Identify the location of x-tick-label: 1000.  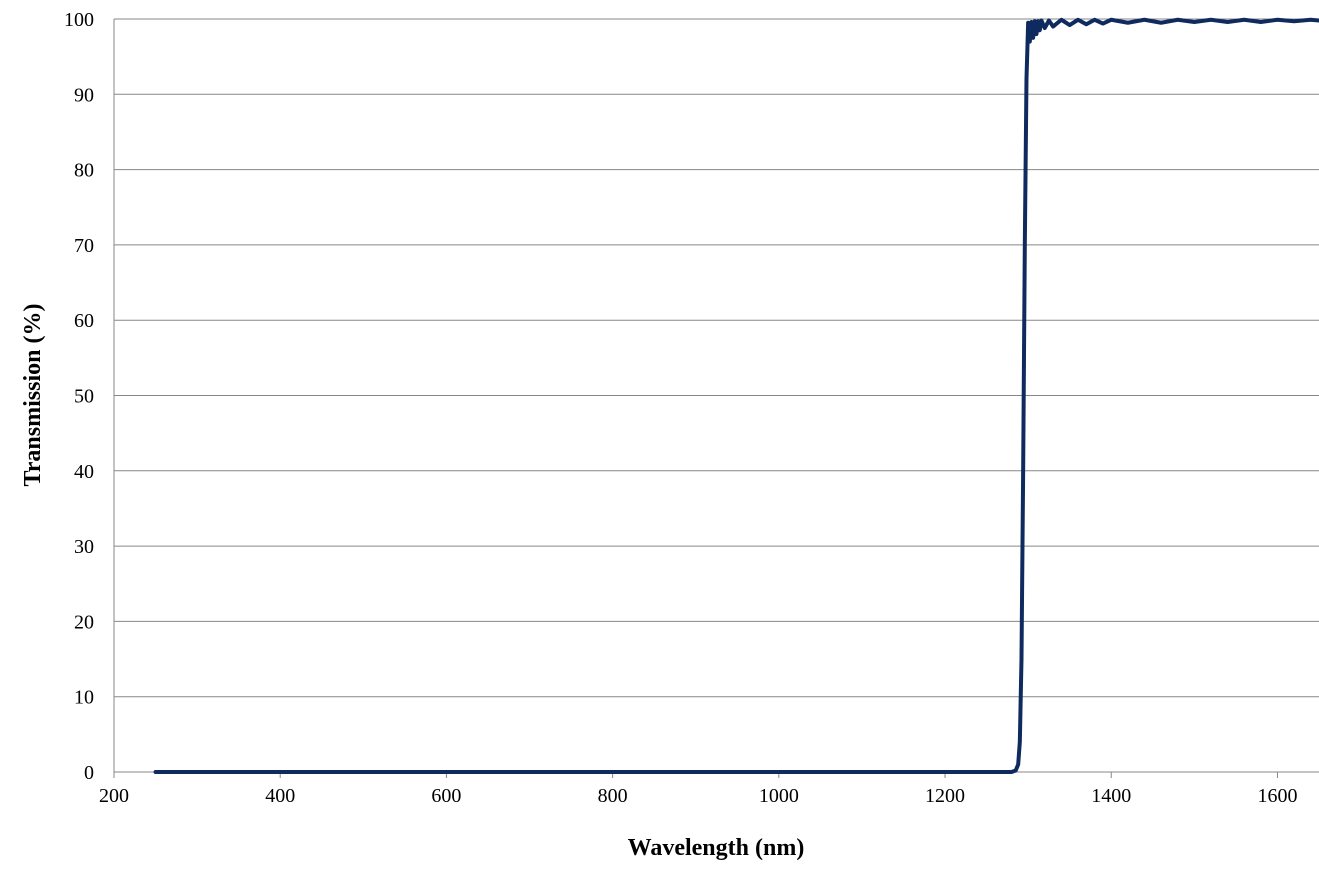
(779, 796).